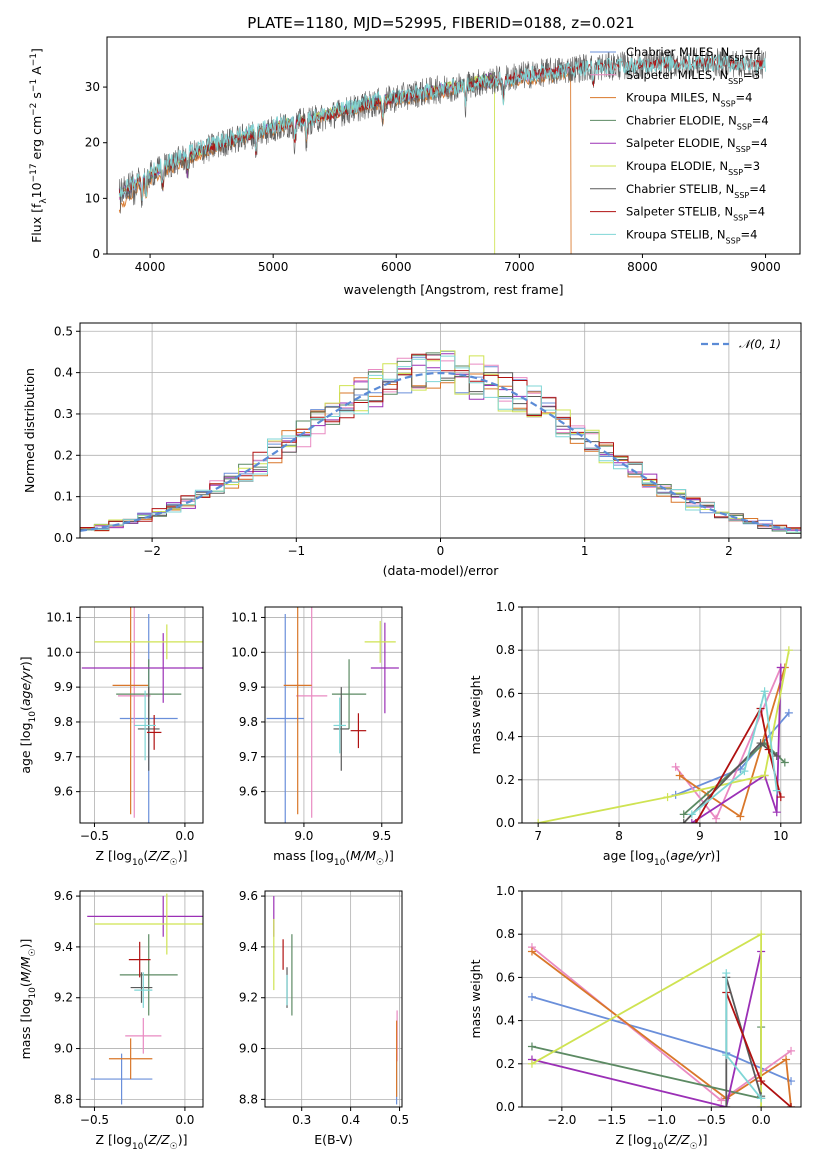 The image size is (819, 1170). I want to click on x-axis-label: (data-model)/error, so click(441, 570).